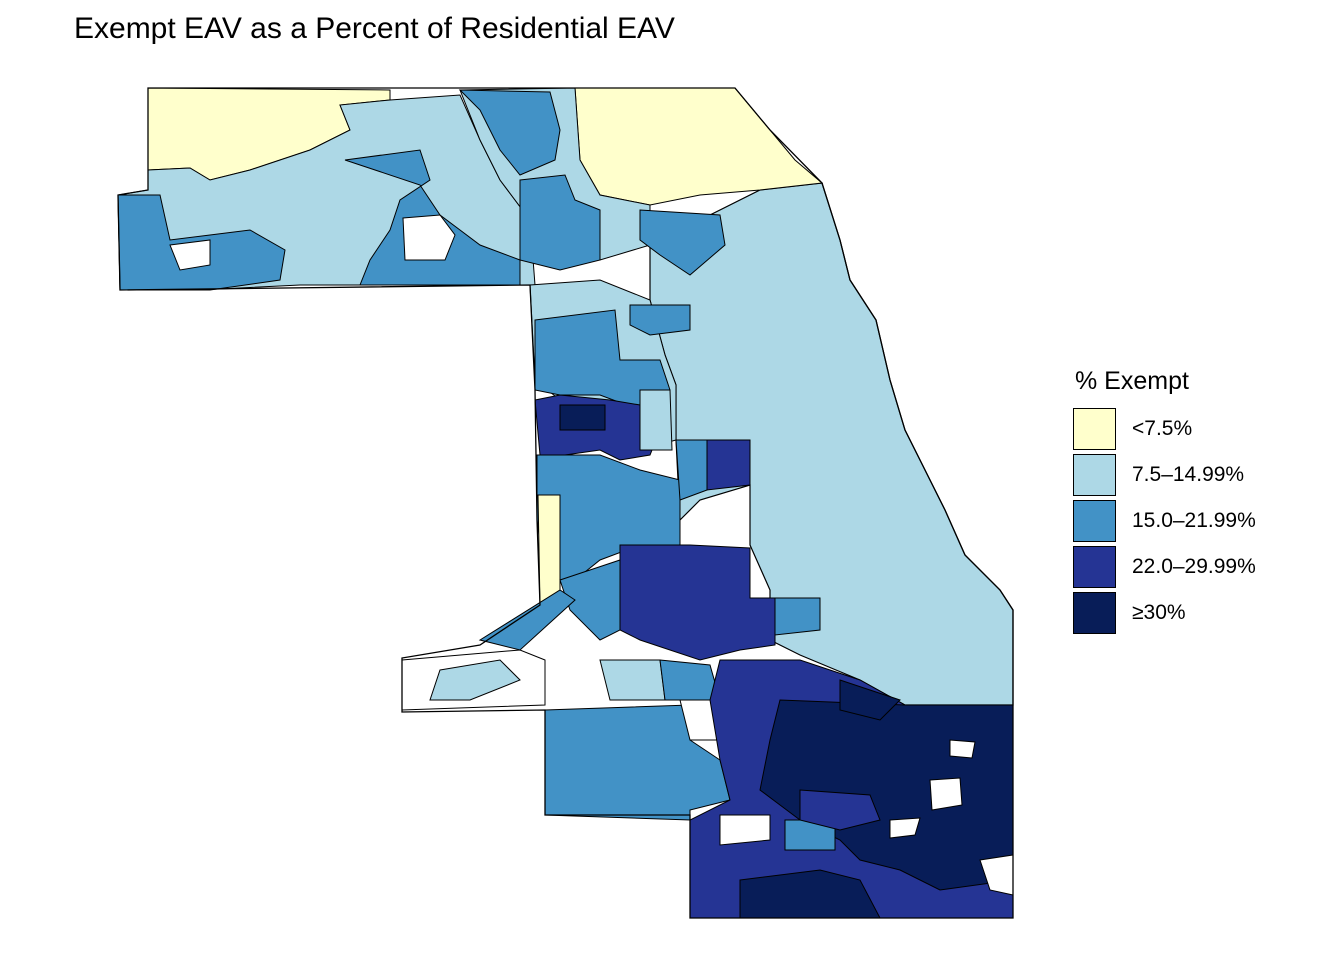 The image size is (1344, 960). What do you see at coordinates (1194, 520) in the screenshot?
I see `legend-label: 15.0–21.99%` at bounding box center [1194, 520].